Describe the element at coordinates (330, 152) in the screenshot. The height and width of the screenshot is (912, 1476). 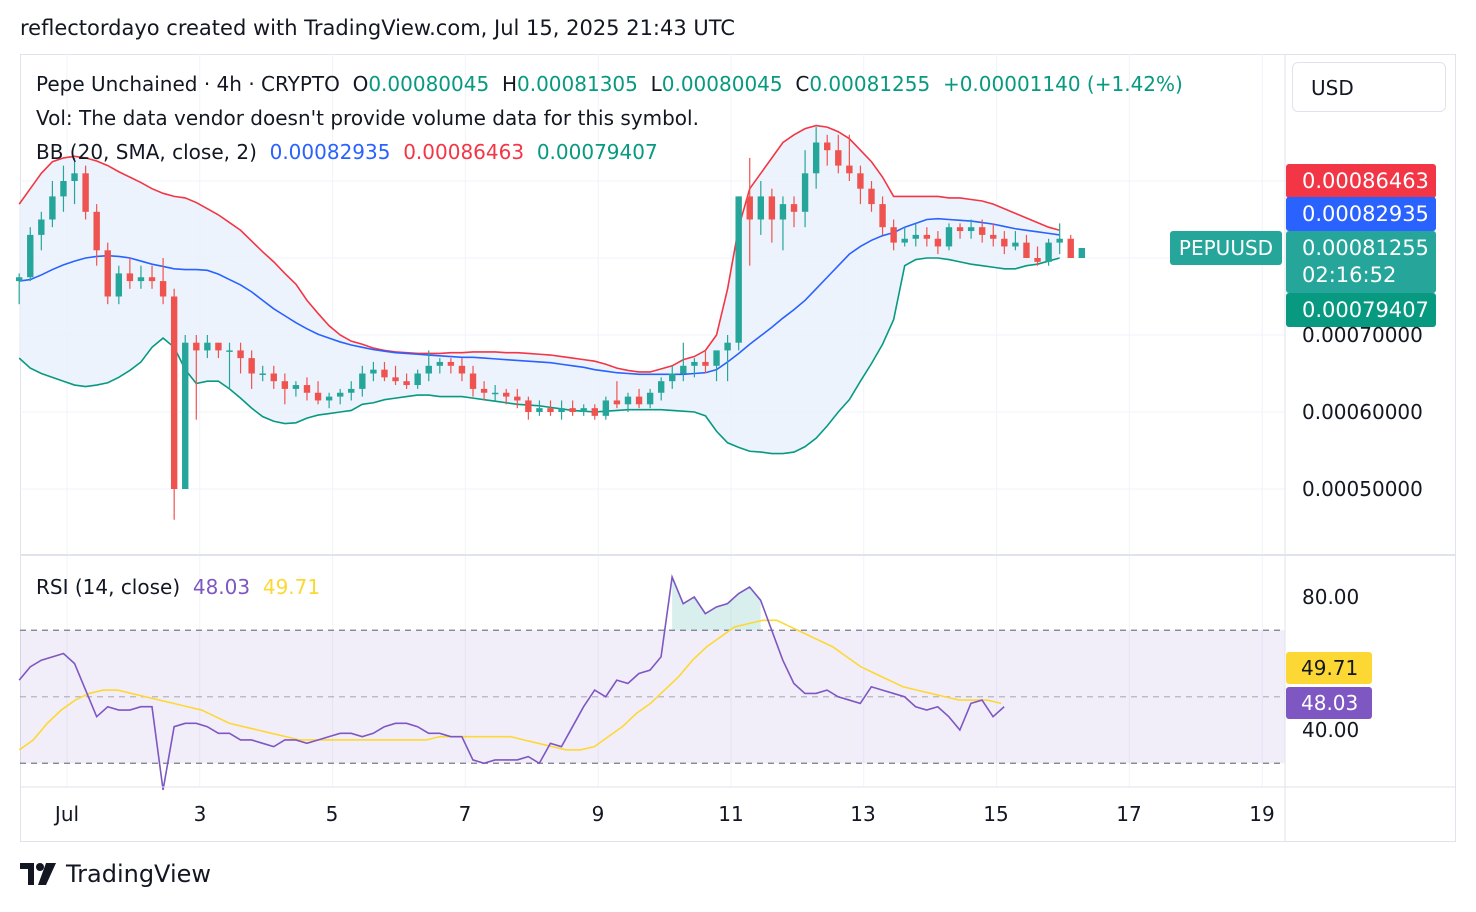
I see `bb-basis-value: 0.00082935` at that location.